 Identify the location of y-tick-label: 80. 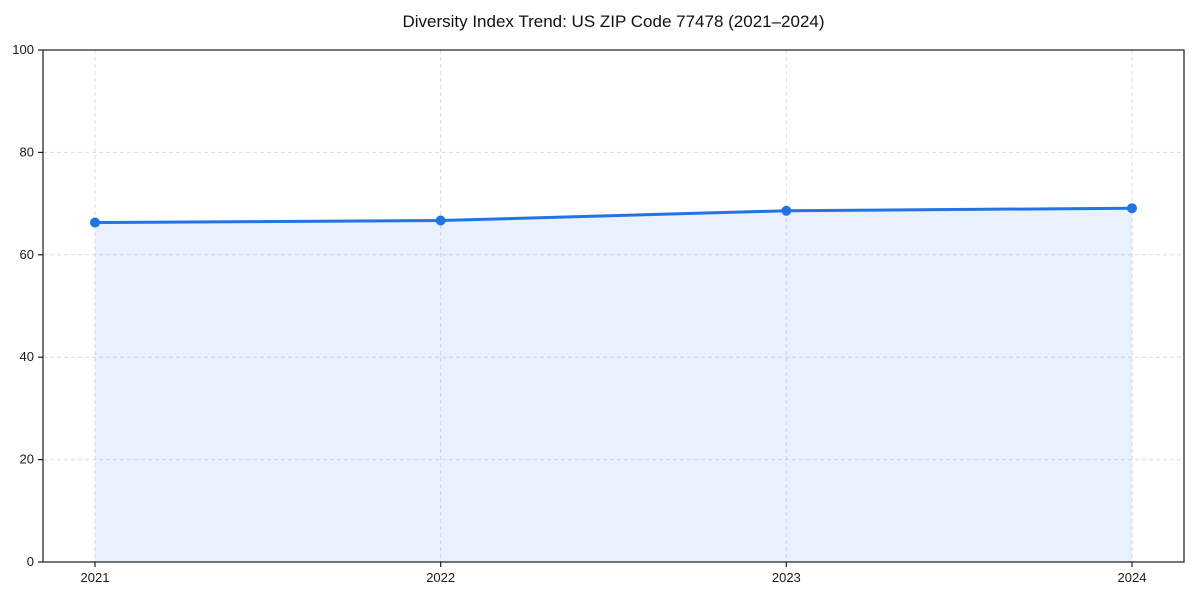
(27, 151).